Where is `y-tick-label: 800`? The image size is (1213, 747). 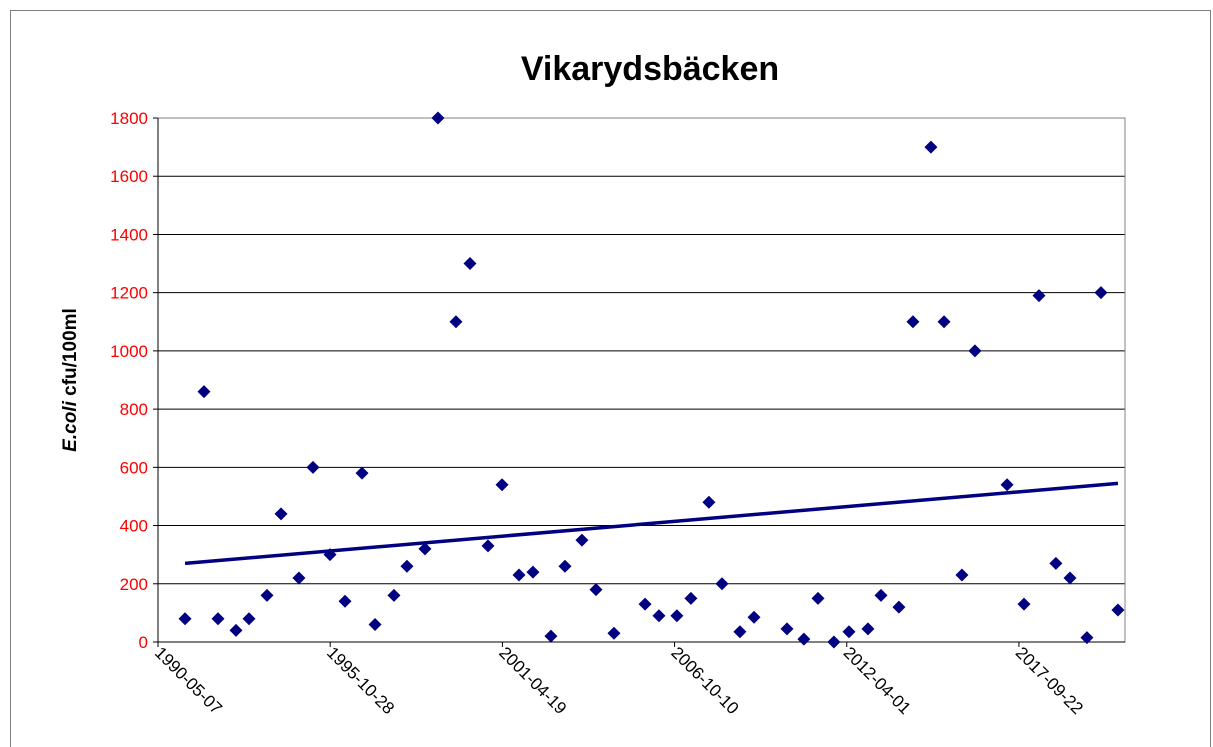
y-tick-label: 800 is located at coordinates (134, 409).